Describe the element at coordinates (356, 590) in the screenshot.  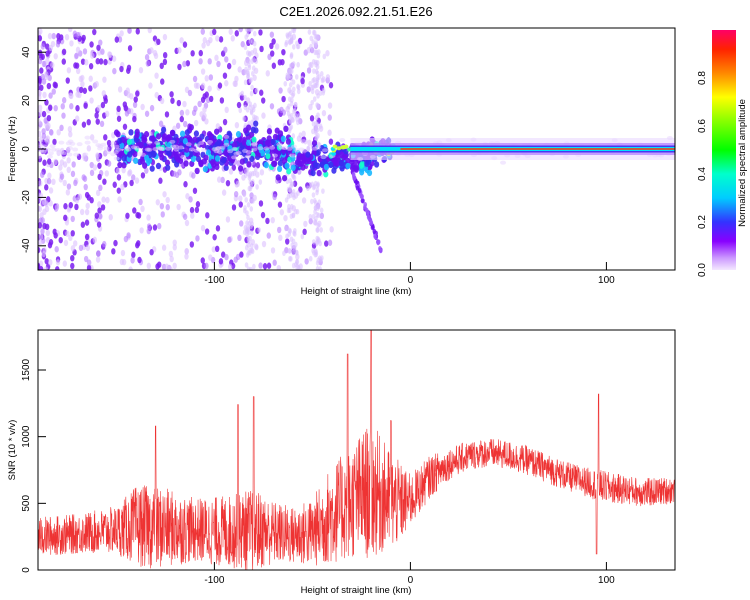
I see `snr-x-label: Height of straight line (km)` at that location.